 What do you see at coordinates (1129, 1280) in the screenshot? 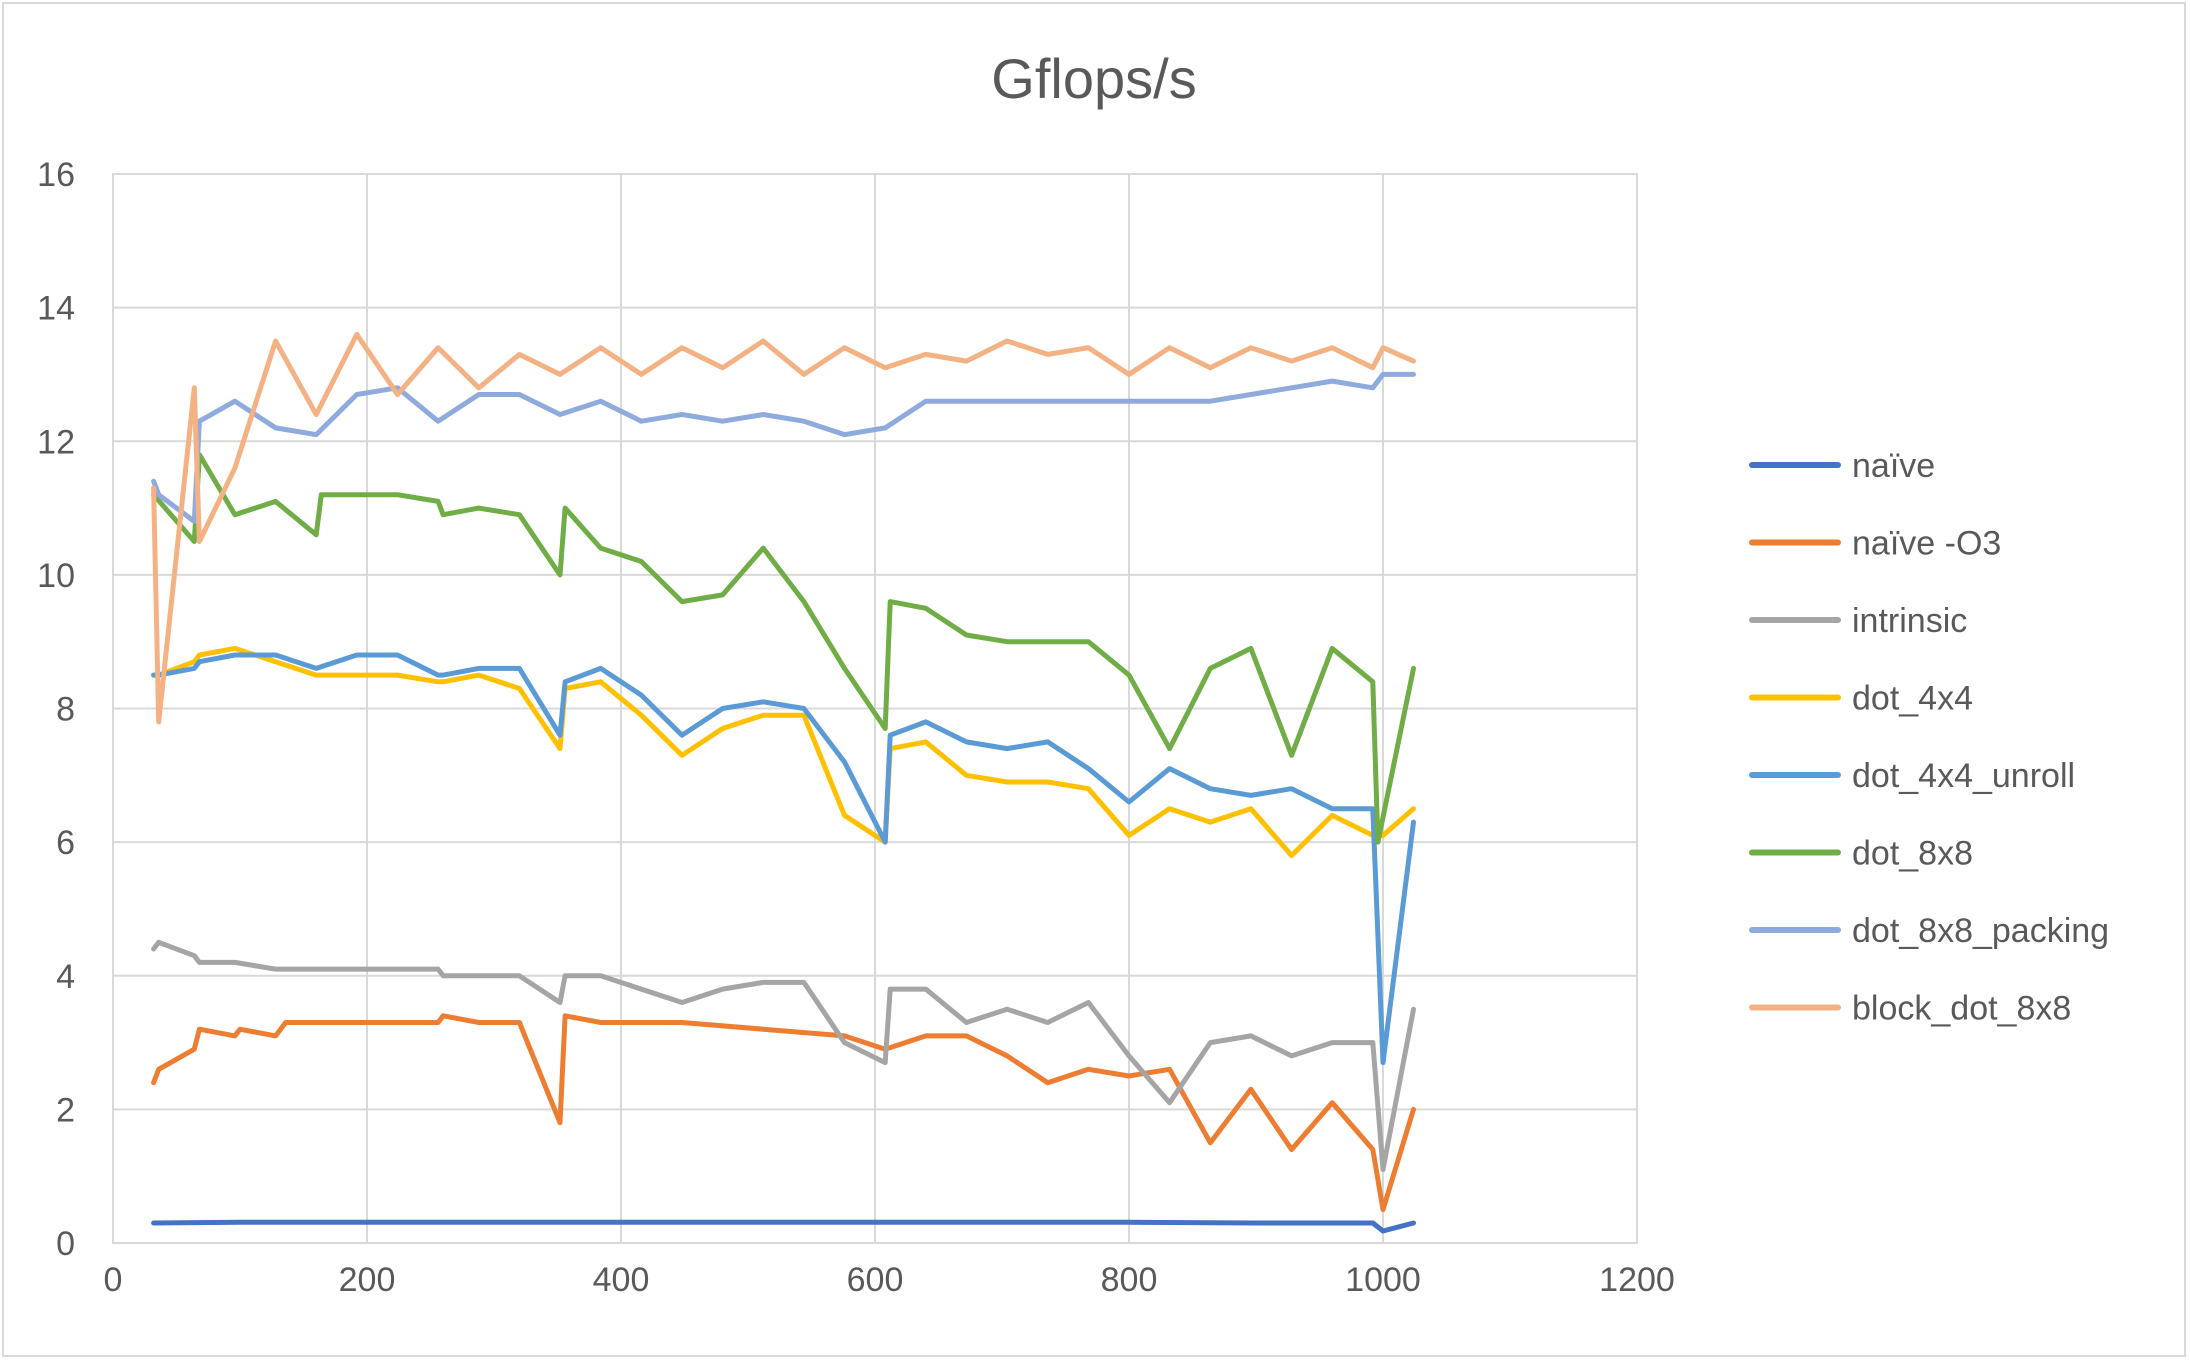
I see `x-tick-label: 800` at bounding box center [1129, 1280].